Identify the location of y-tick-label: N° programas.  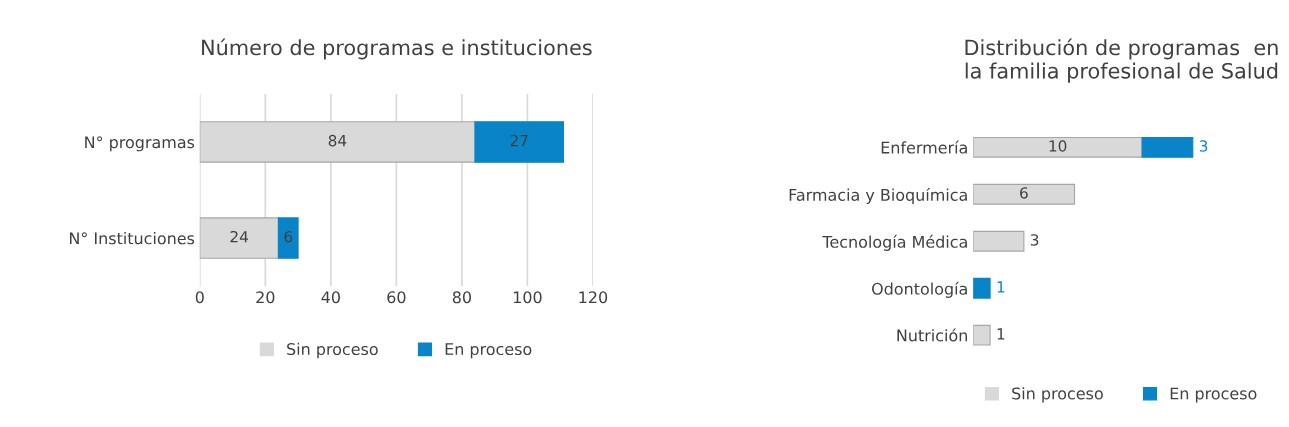
(140, 144).